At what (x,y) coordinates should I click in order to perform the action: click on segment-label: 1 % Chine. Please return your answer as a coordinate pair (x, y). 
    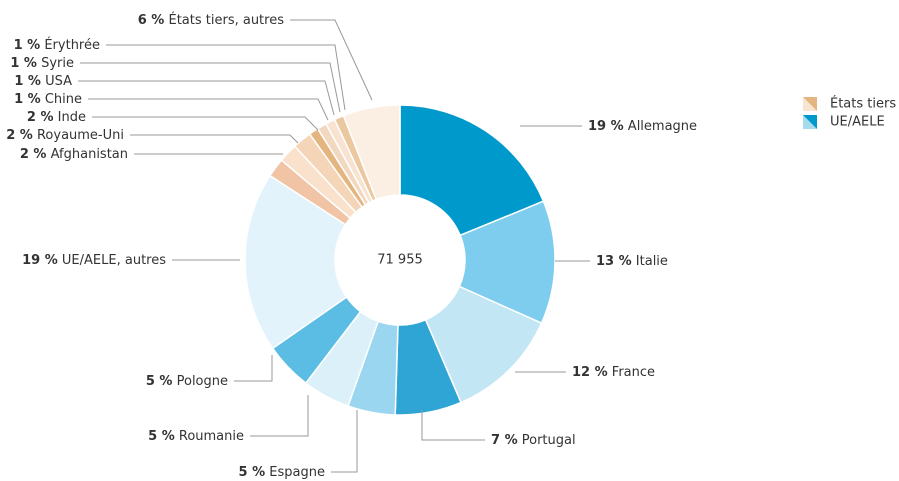
    Looking at the image, I should click on (48, 99).